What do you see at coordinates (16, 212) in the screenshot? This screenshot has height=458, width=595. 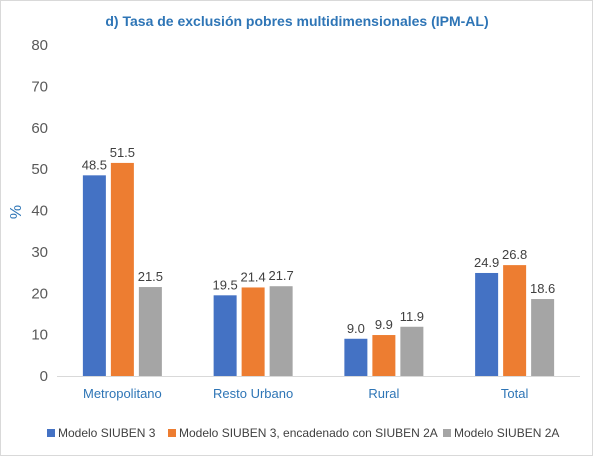 I see `y-axis-label: %` at bounding box center [16, 212].